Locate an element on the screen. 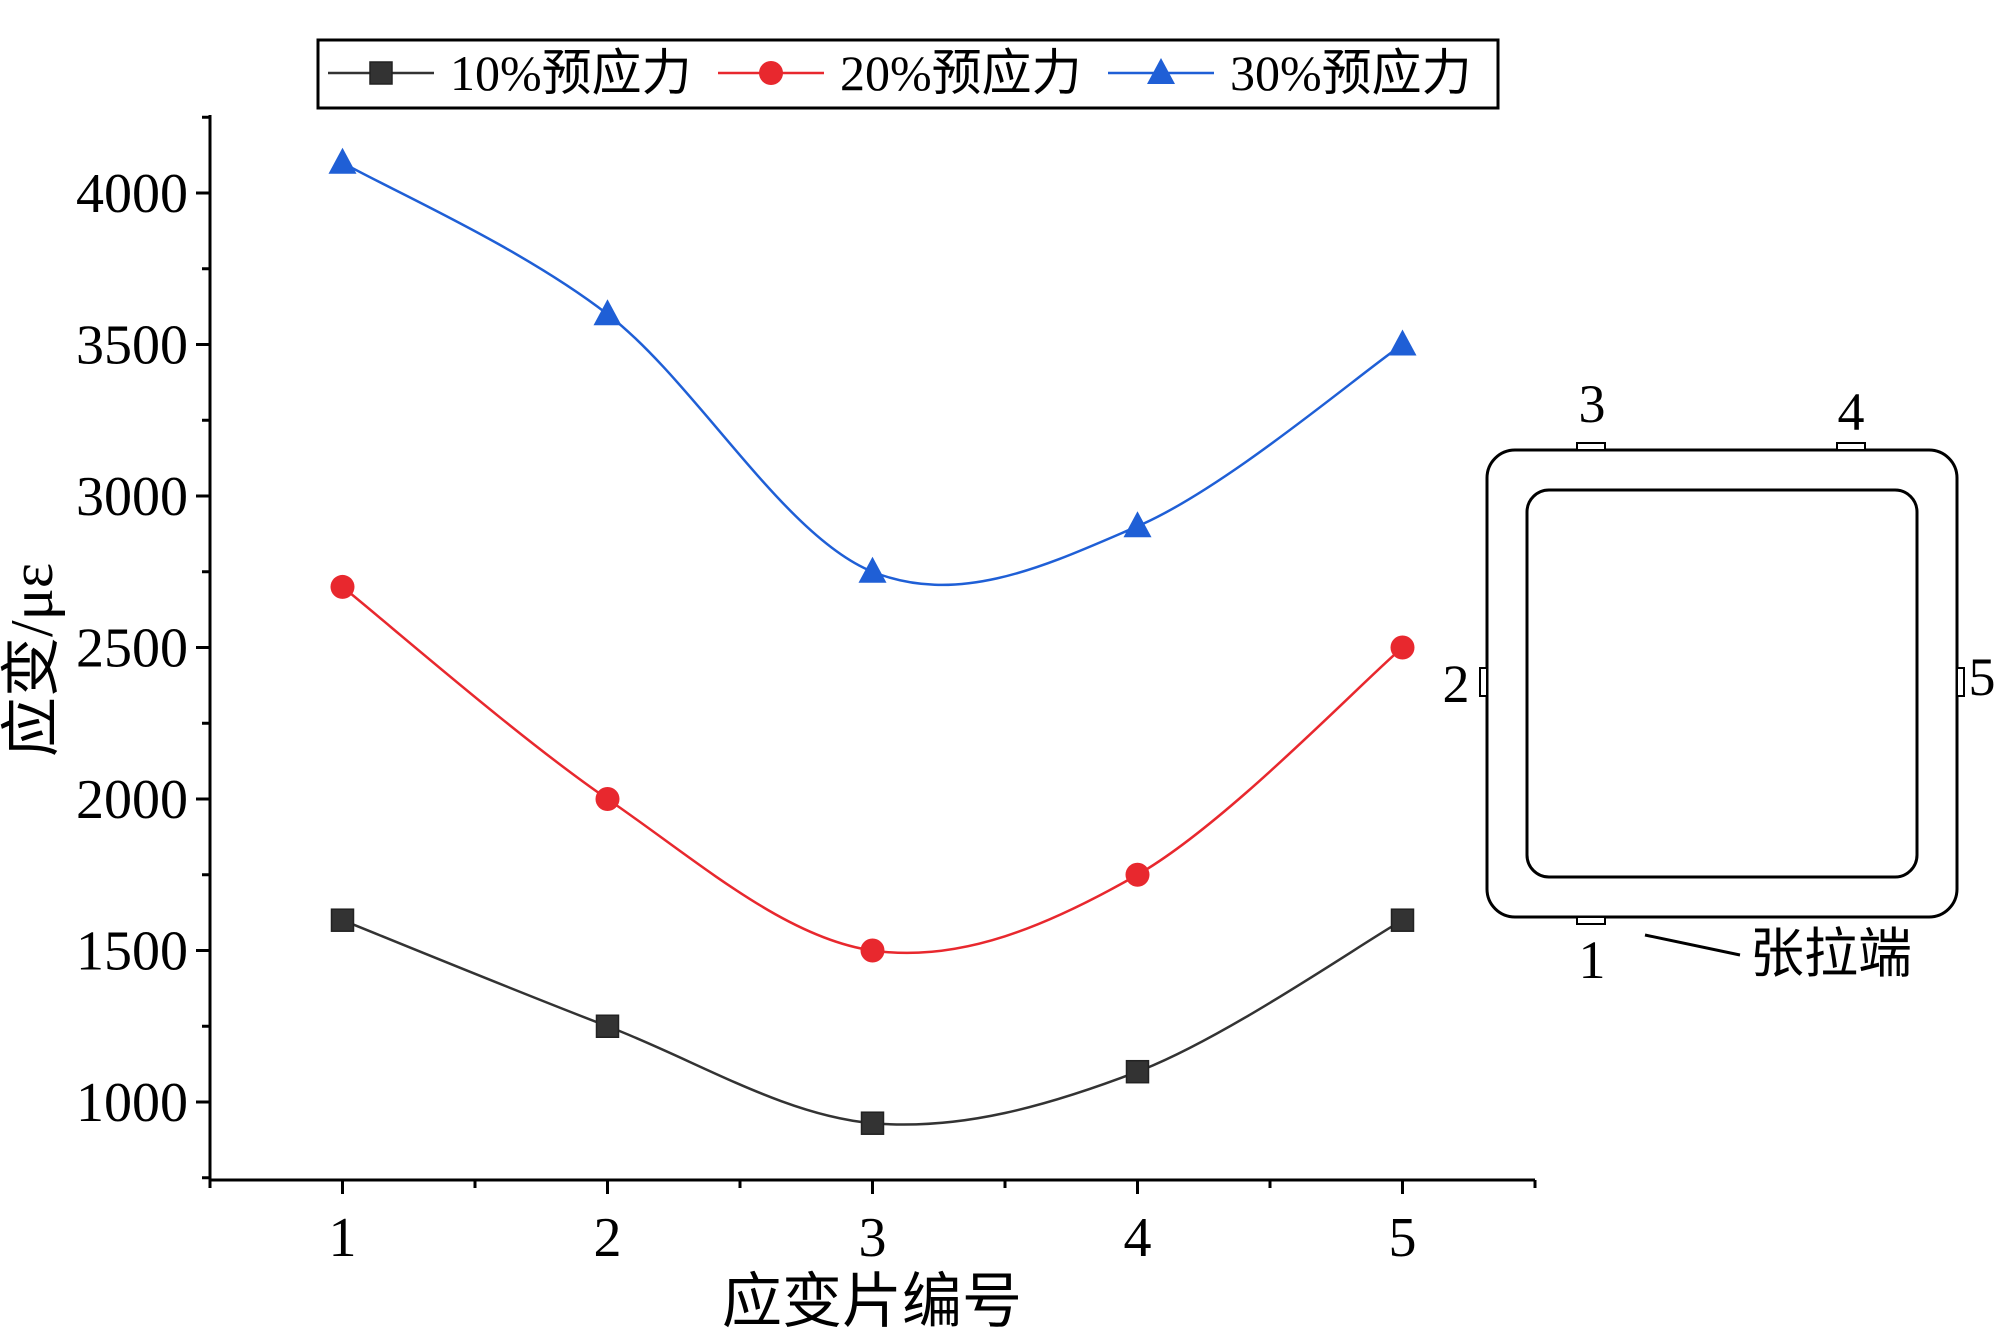 Image resolution: width=2000 pixels, height=1337 pixels. legend-label: 20%预应力 is located at coordinates (961, 73).